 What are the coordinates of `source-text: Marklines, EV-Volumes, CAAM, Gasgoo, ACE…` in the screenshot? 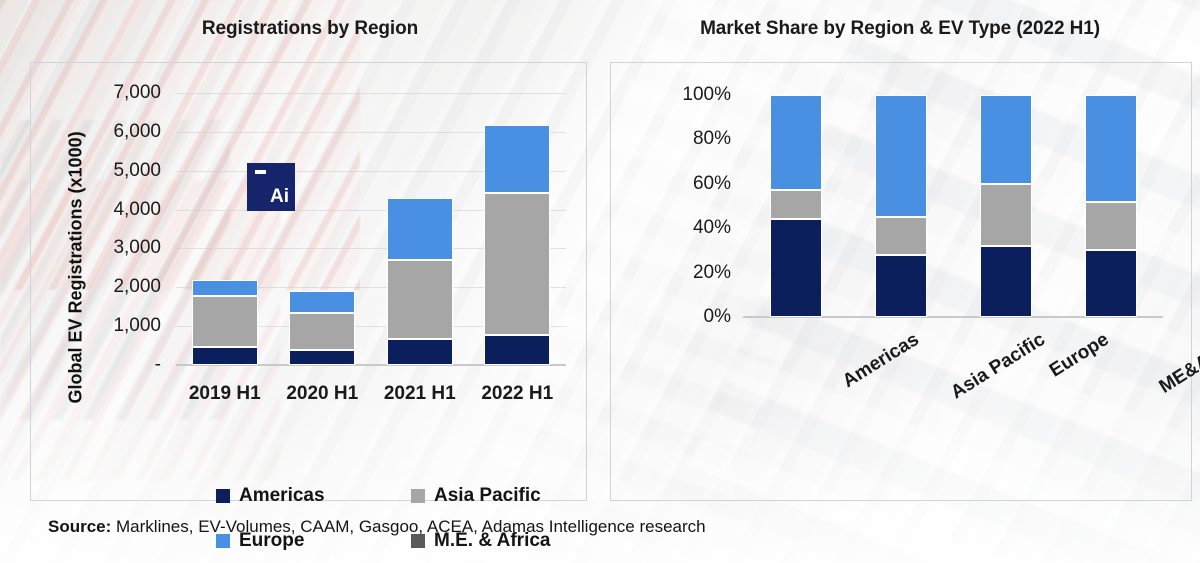 It's located at (408, 526).